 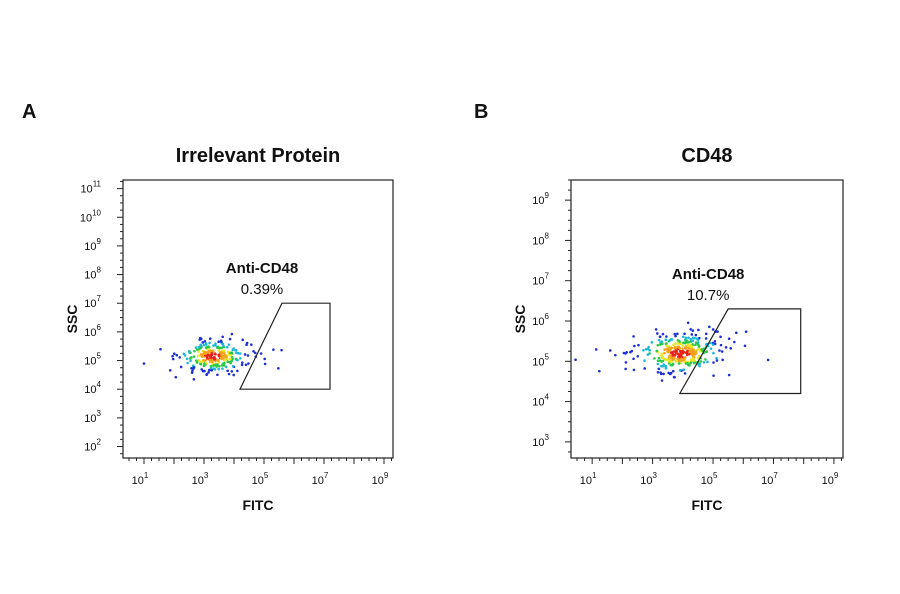 I want to click on x-axis-label: FITC, so click(x=257, y=505).